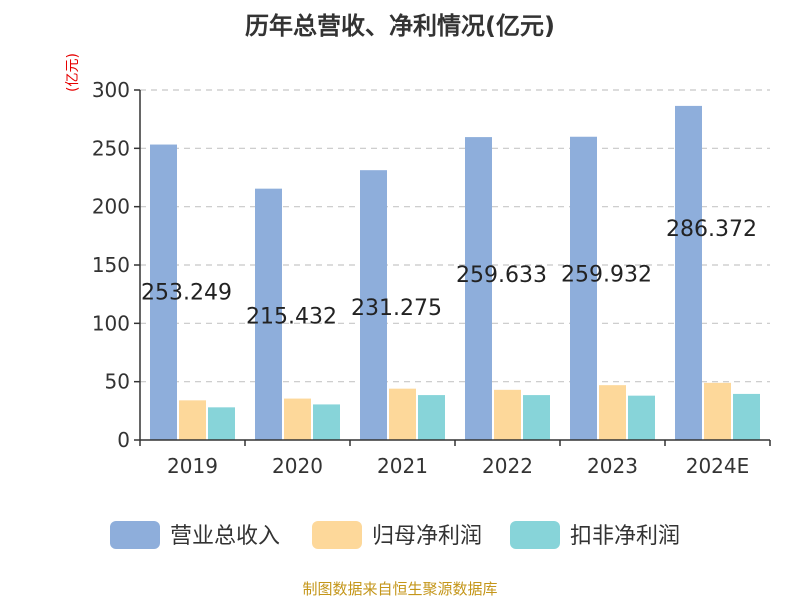  Describe the element at coordinates (123, 440) in the screenshot. I see `y-tick-label: 0` at that location.